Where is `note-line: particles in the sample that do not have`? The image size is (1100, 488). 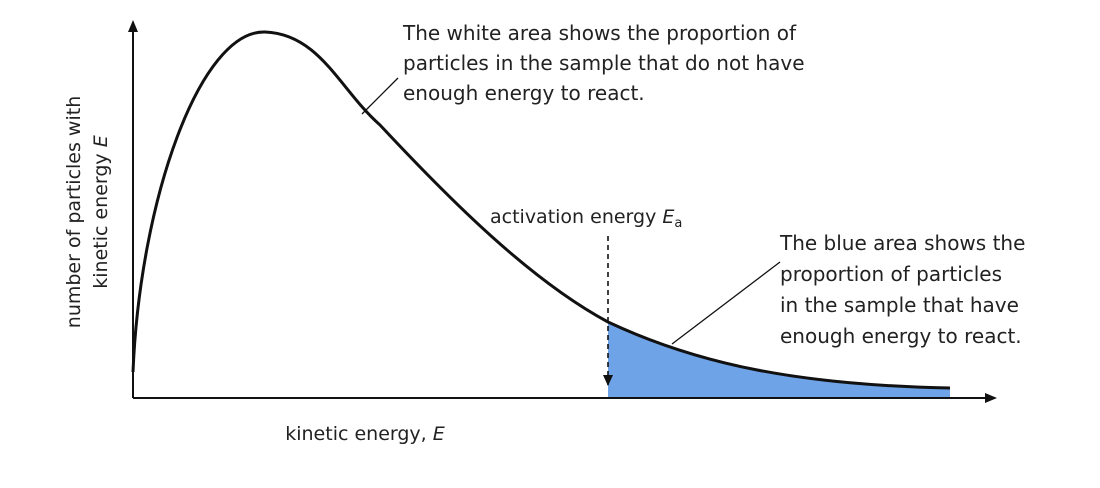
note-line: particles in the sample that do not have is located at coordinates (604, 63).